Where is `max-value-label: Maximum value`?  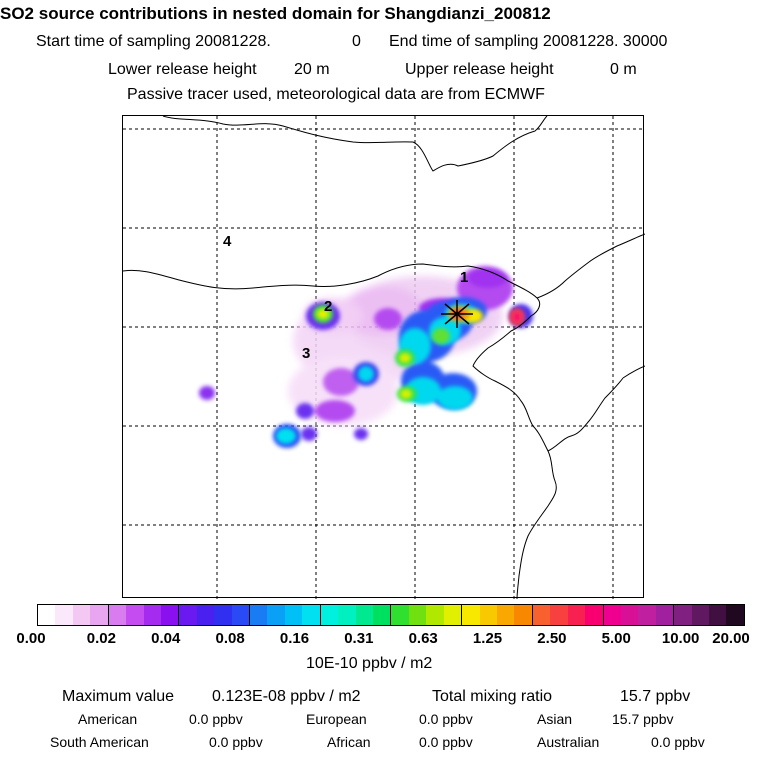 max-value-label: Maximum value is located at coordinates (118, 696).